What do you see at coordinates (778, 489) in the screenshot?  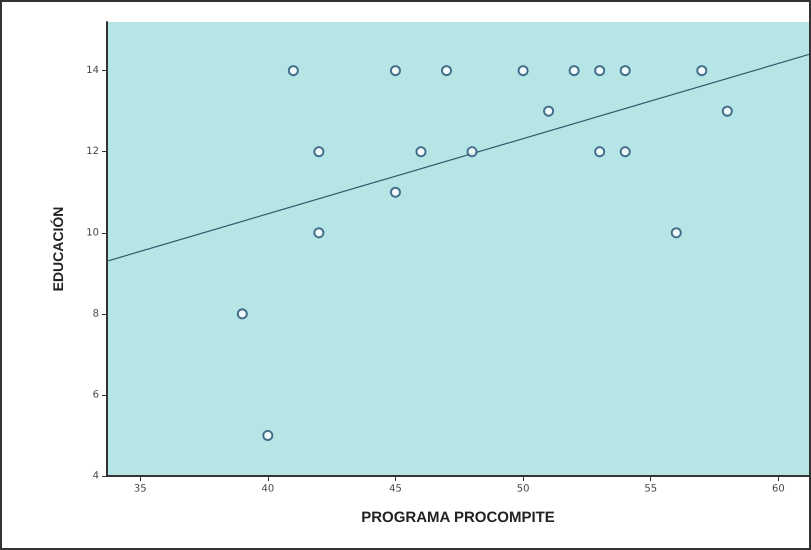 I see `x-tick-label: 60` at bounding box center [778, 489].